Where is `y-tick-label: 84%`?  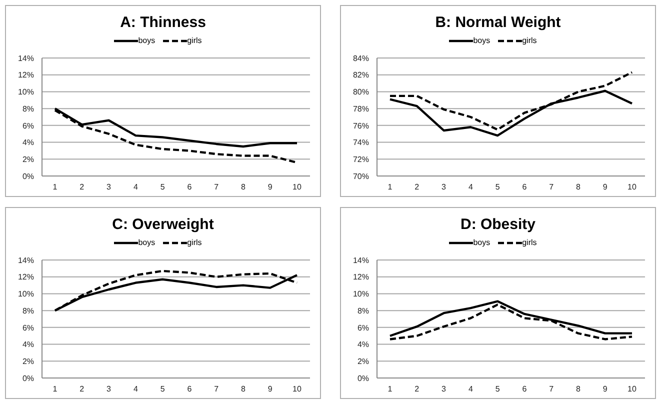
y-tick-label: 84% is located at coordinates (360, 58).